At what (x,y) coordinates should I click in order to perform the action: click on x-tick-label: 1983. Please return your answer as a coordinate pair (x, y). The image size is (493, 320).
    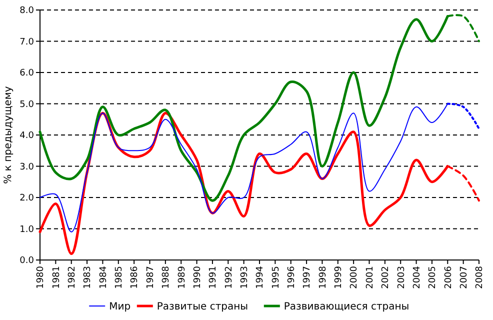
    Looking at the image, I should click on (88, 277).